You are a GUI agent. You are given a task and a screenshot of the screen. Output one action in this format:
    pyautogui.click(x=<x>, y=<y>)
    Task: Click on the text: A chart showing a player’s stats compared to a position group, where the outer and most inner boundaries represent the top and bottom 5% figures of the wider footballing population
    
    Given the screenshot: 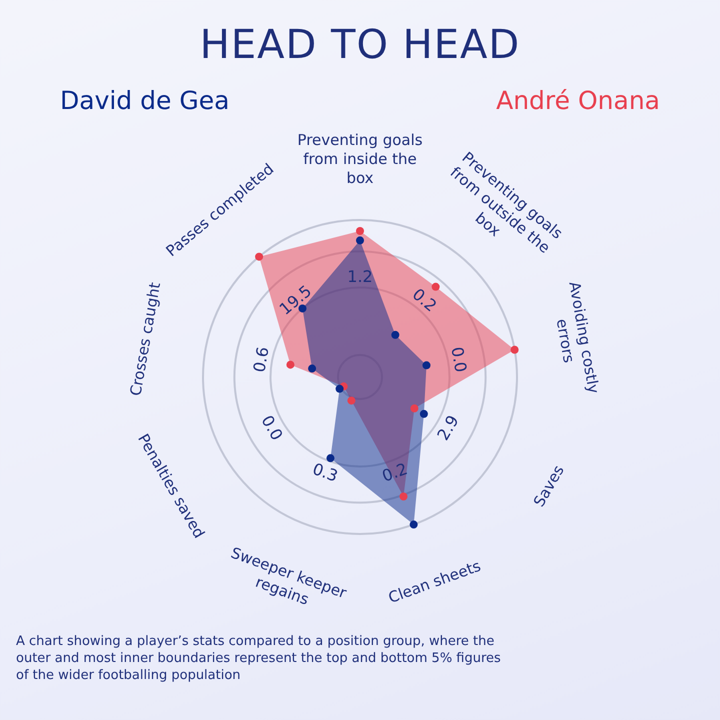 What is the action you would take?
    pyautogui.click(x=259, y=658)
    